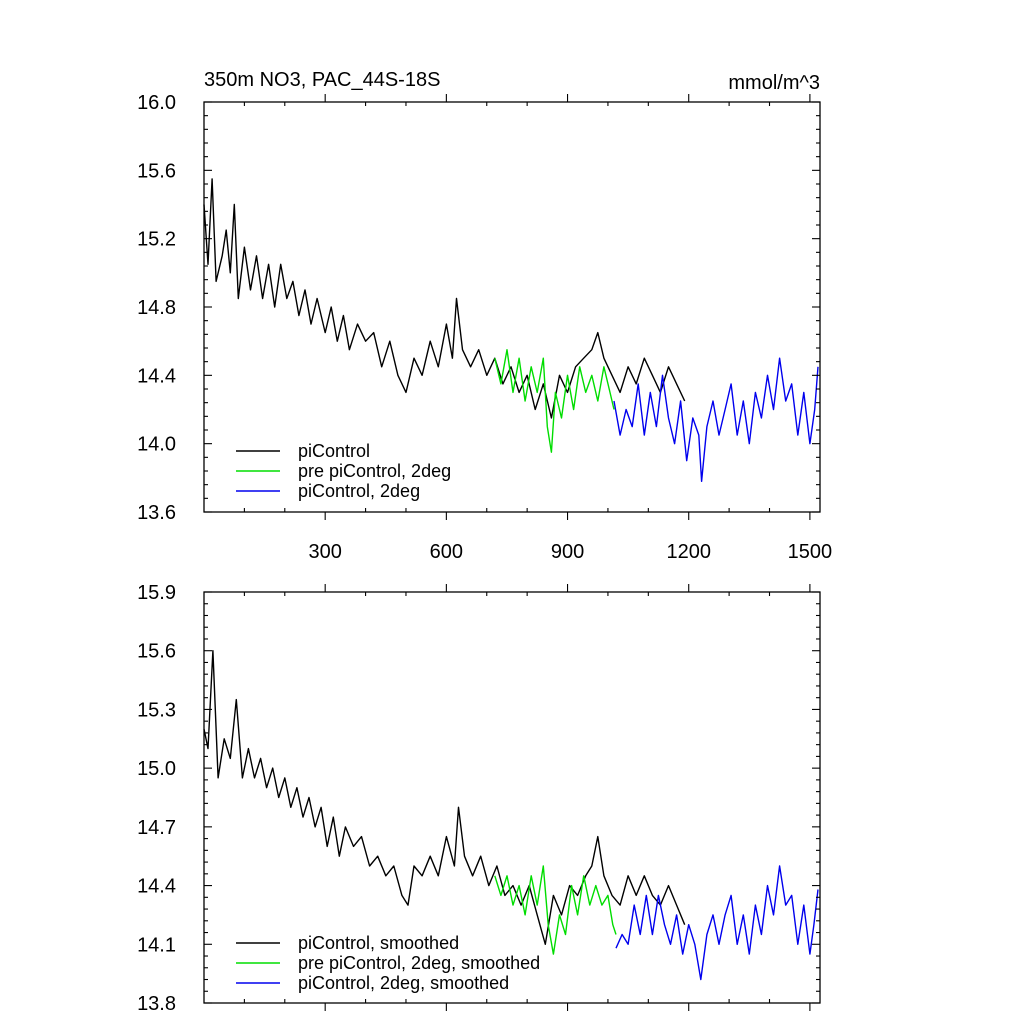  What do you see at coordinates (378, 943) in the screenshot?
I see `legend-label: piControl, smoothed` at bounding box center [378, 943].